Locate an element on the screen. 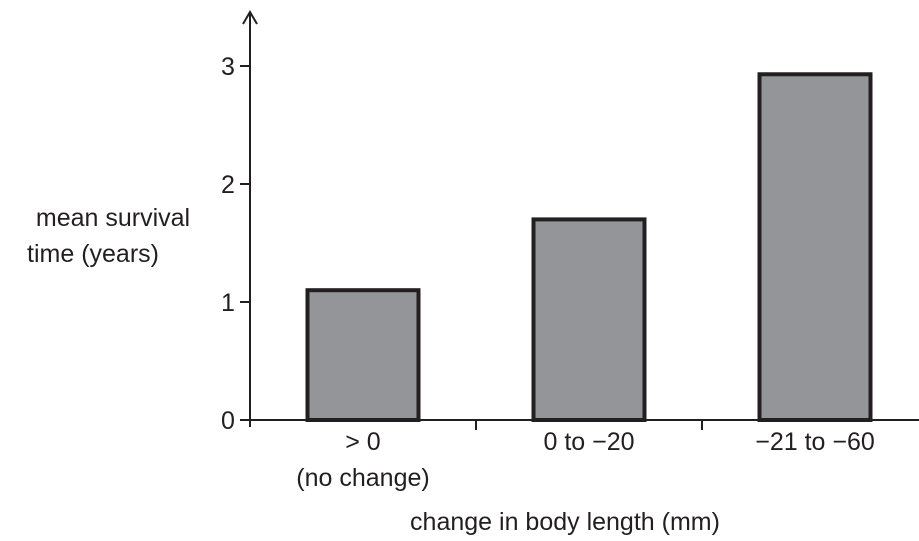  x-tick-label-1: > 0 is located at coordinates (362, 442).